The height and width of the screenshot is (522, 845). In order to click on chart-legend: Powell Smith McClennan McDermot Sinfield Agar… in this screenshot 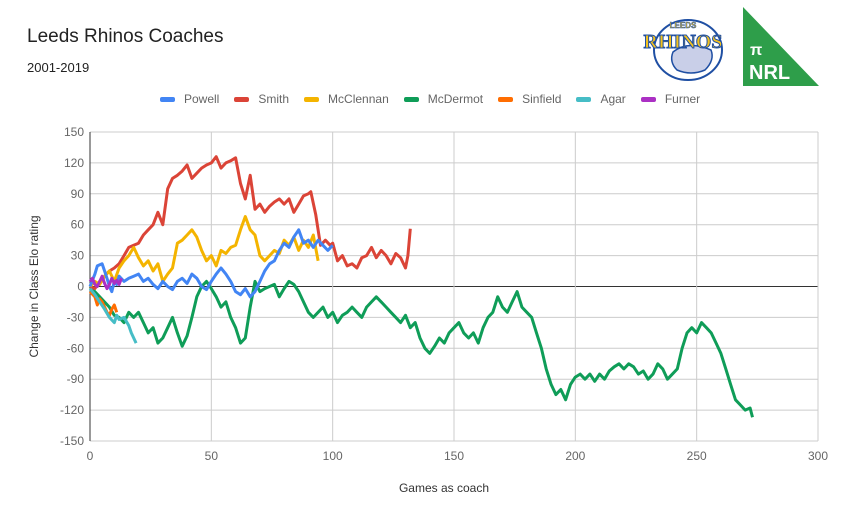, I will do `click(437, 99)`.